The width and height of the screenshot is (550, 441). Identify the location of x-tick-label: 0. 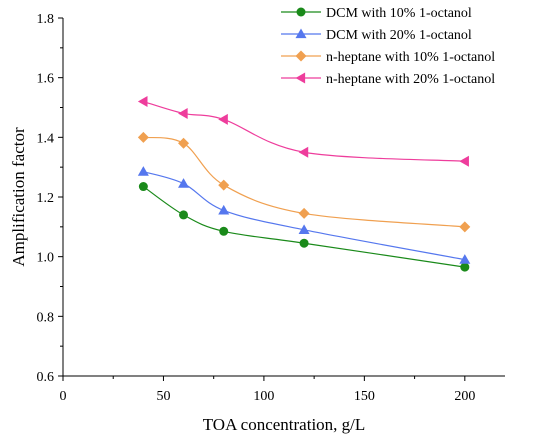
(63, 396).